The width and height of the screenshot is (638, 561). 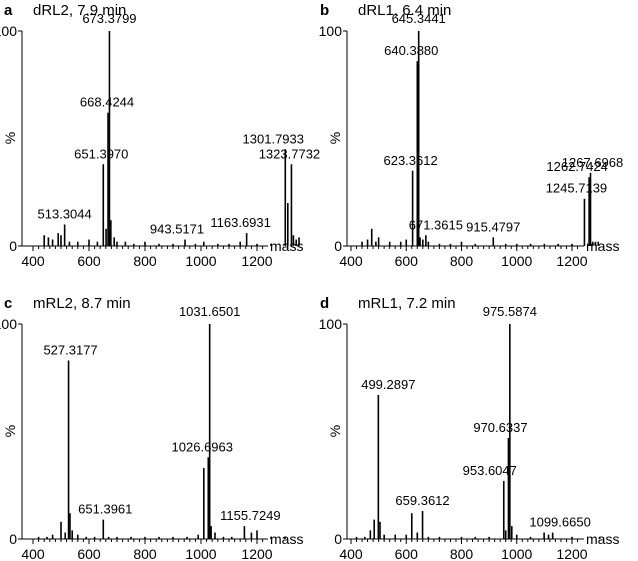 I want to click on peak-label: 659.3612, so click(x=422, y=500).